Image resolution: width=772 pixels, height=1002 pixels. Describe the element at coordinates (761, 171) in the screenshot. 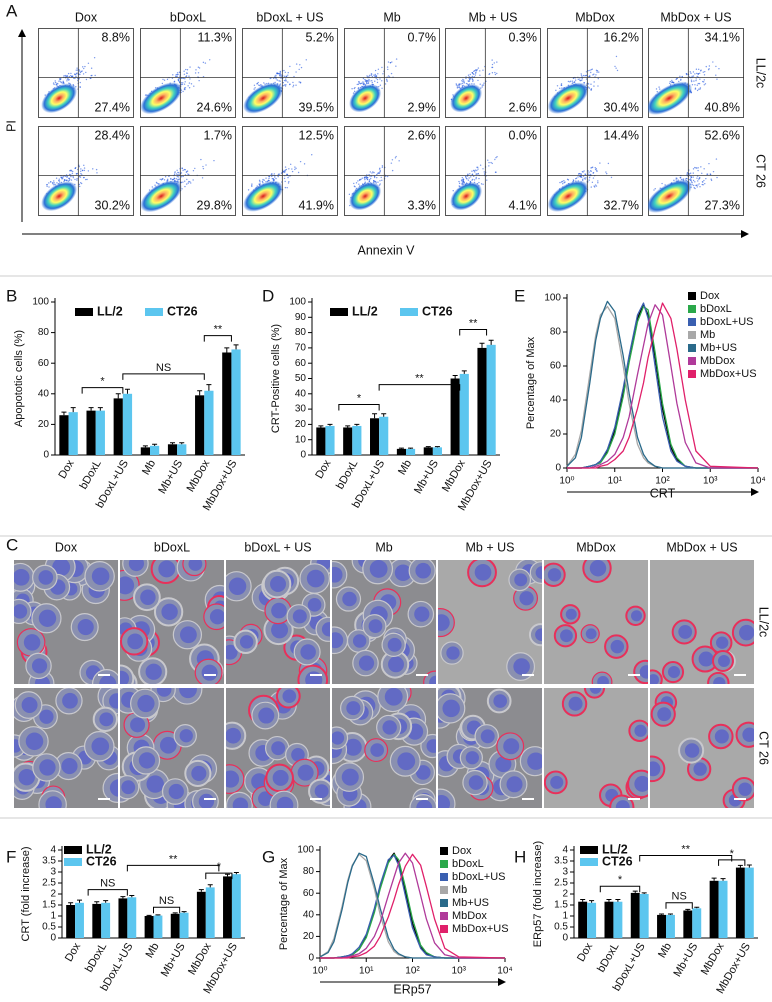

I see `row-label: CT 26` at that location.